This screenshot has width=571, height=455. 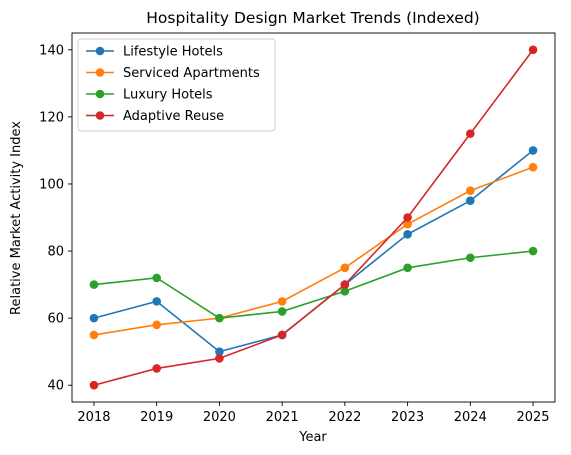 I want to click on legend-item: Lifestyle Hotels, so click(x=154, y=52).